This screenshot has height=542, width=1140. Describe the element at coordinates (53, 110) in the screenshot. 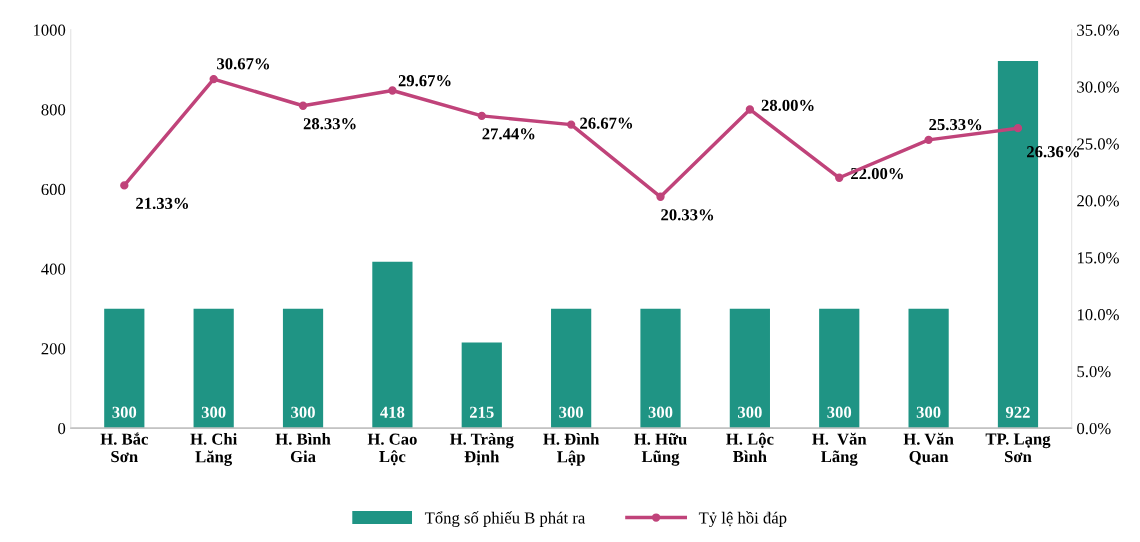

I see `y-tick-label: 800` at that location.